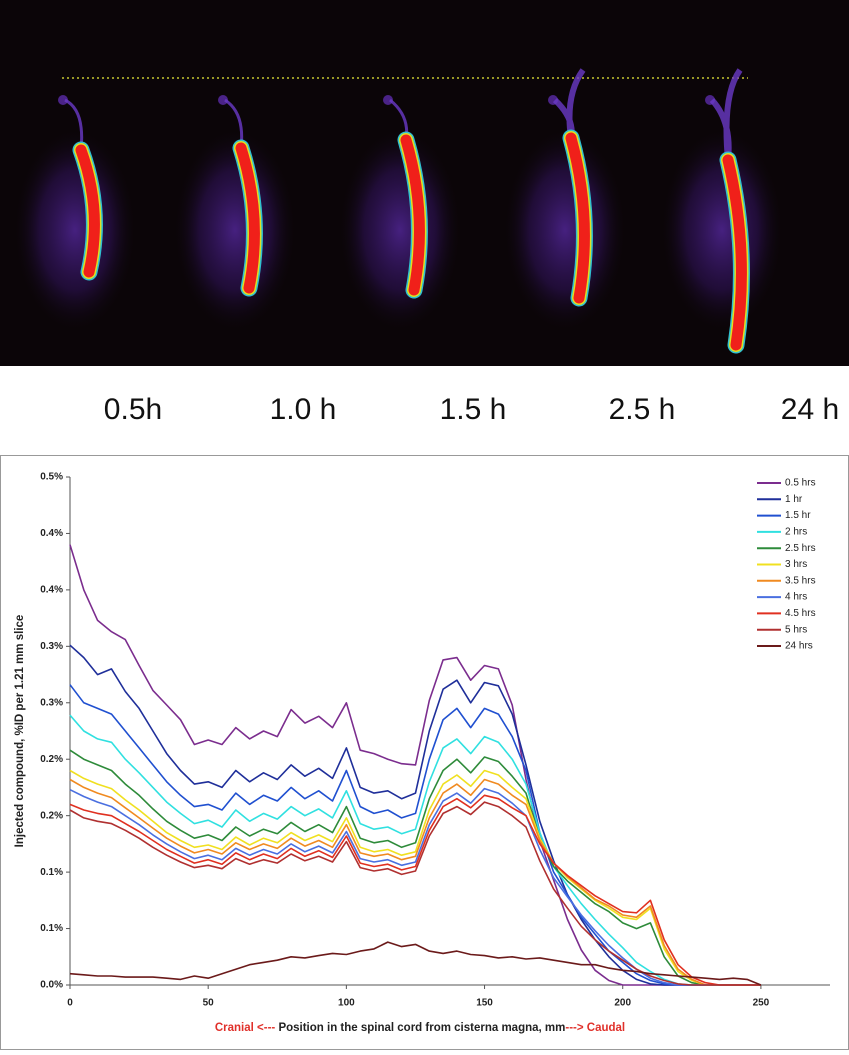 This screenshot has width=849, height=1055. Describe the element at coordinates (796, 597) in the screenshot. I see `legend-label: 4 hrs` at that location.